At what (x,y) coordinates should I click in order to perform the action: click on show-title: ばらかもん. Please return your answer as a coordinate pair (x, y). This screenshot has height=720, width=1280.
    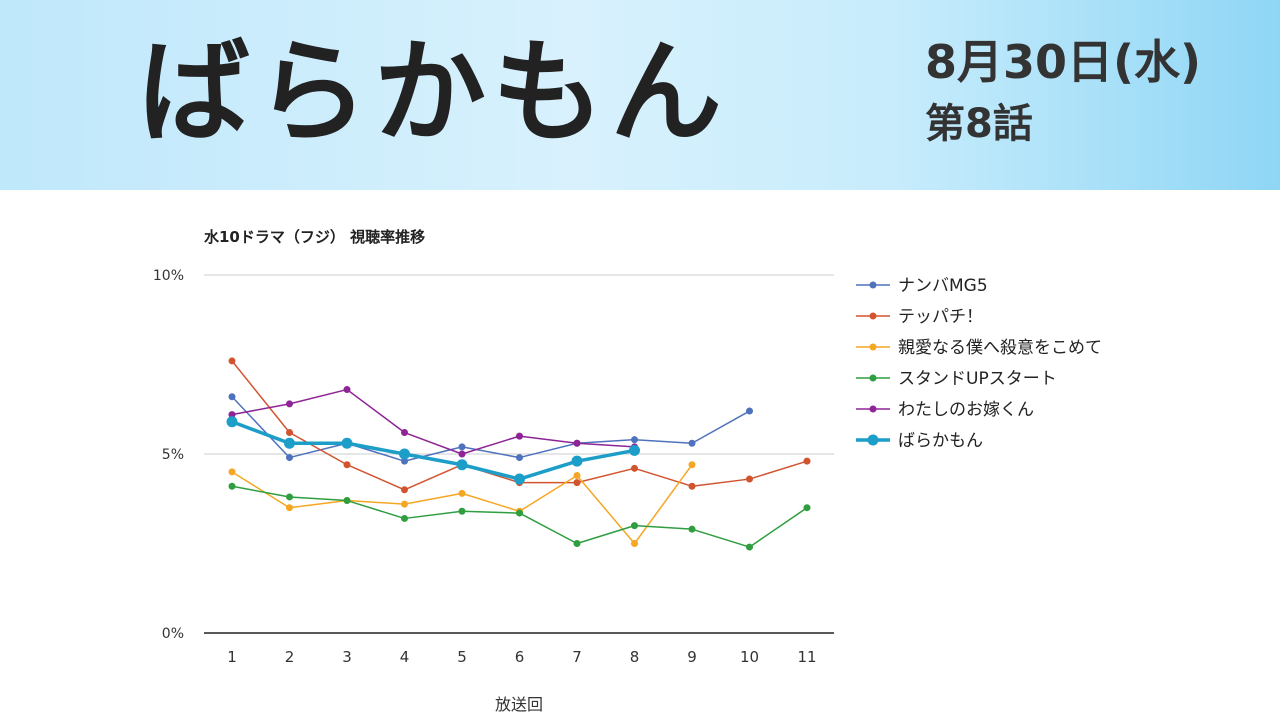
    Looking at the image, I should click on (433, 93).